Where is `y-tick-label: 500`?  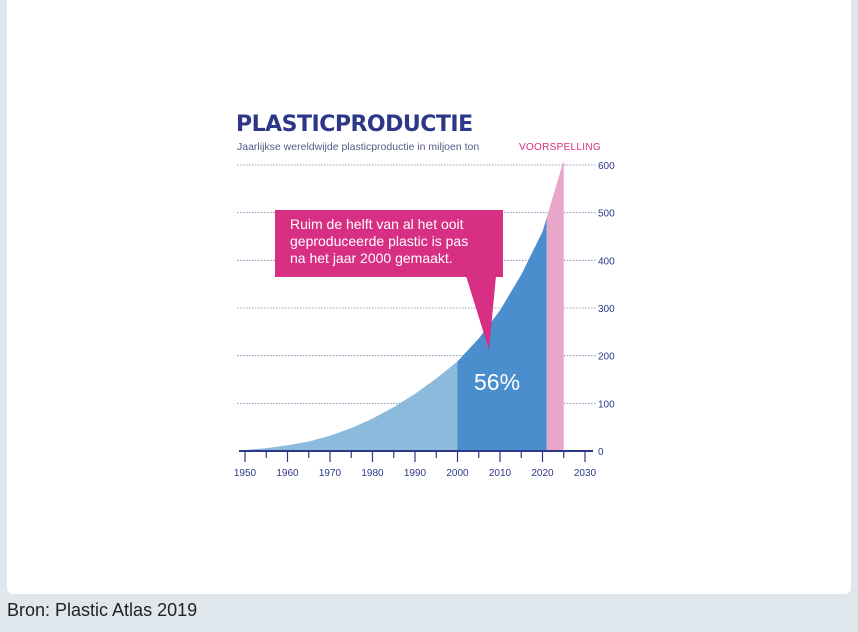 y-tick-label: 500 is located at coordinates (606, 214).